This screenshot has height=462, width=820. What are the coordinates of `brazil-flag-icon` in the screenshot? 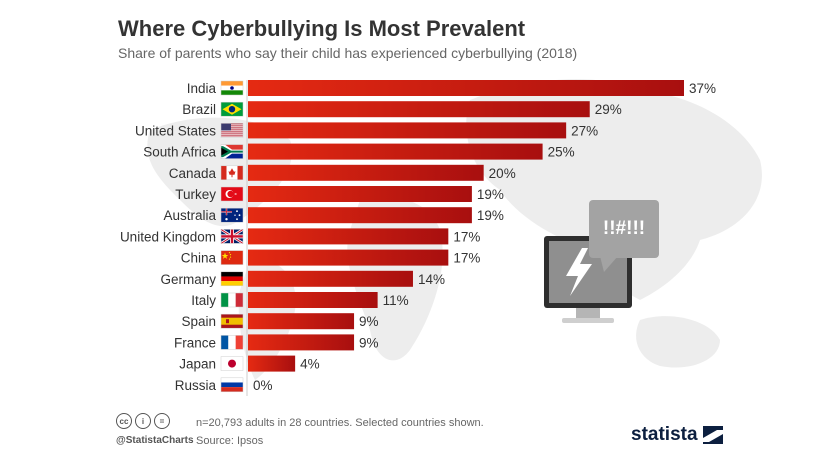 It's located at (232, 109).